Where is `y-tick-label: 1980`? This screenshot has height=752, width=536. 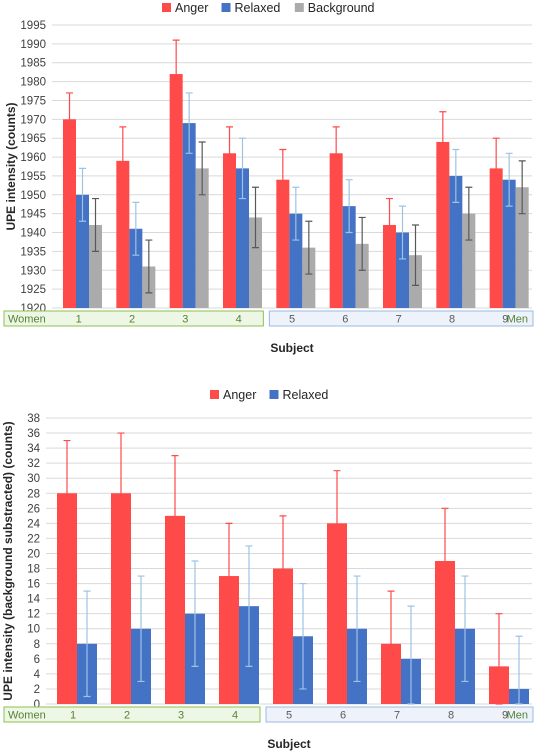 y-tick-label: 1980 is located at coordinates (33, 83).